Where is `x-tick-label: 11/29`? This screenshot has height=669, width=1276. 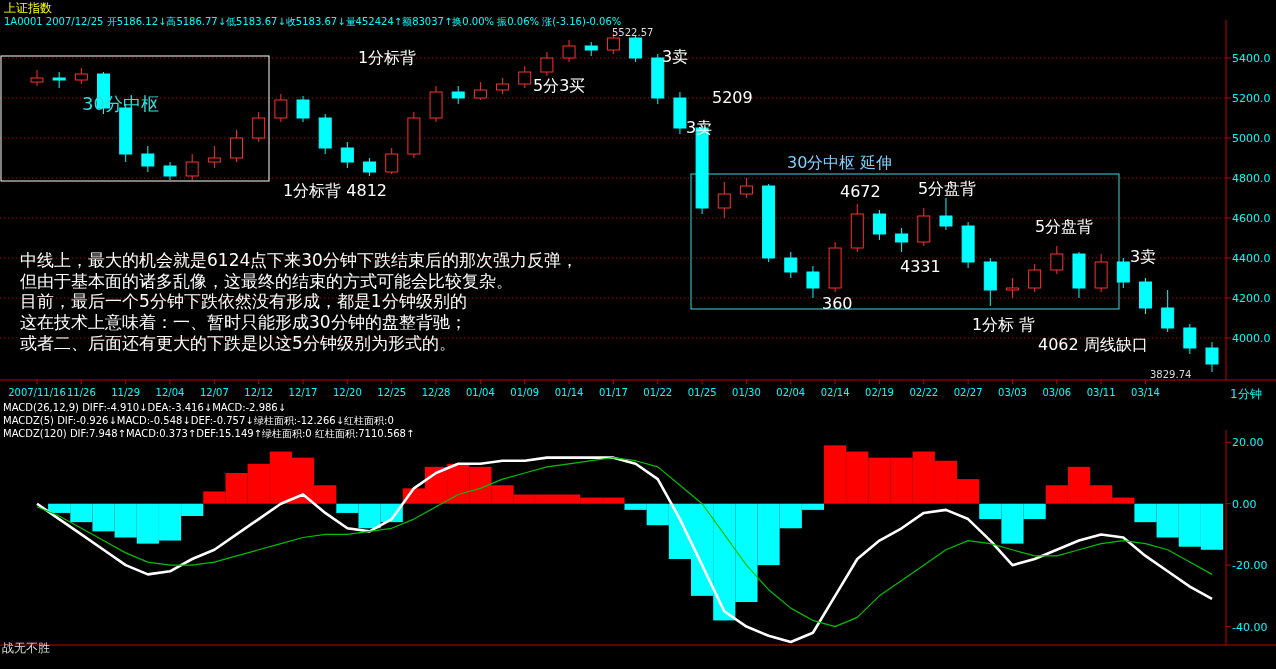
x-tick-label: 11/29 is located at coordinates (126, 392).